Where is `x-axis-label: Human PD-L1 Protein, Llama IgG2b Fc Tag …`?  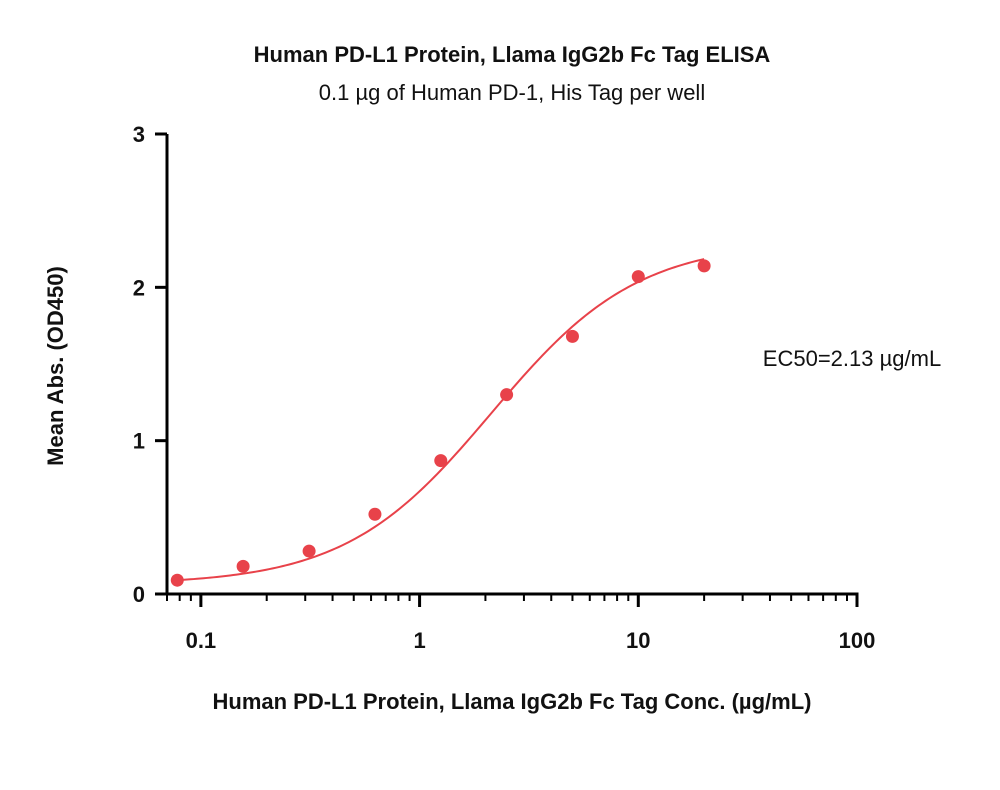 x-axis-label: Human PD-L1 Protein, Llama IgG2b Fc Tag … is located at coordinates (512, 701).